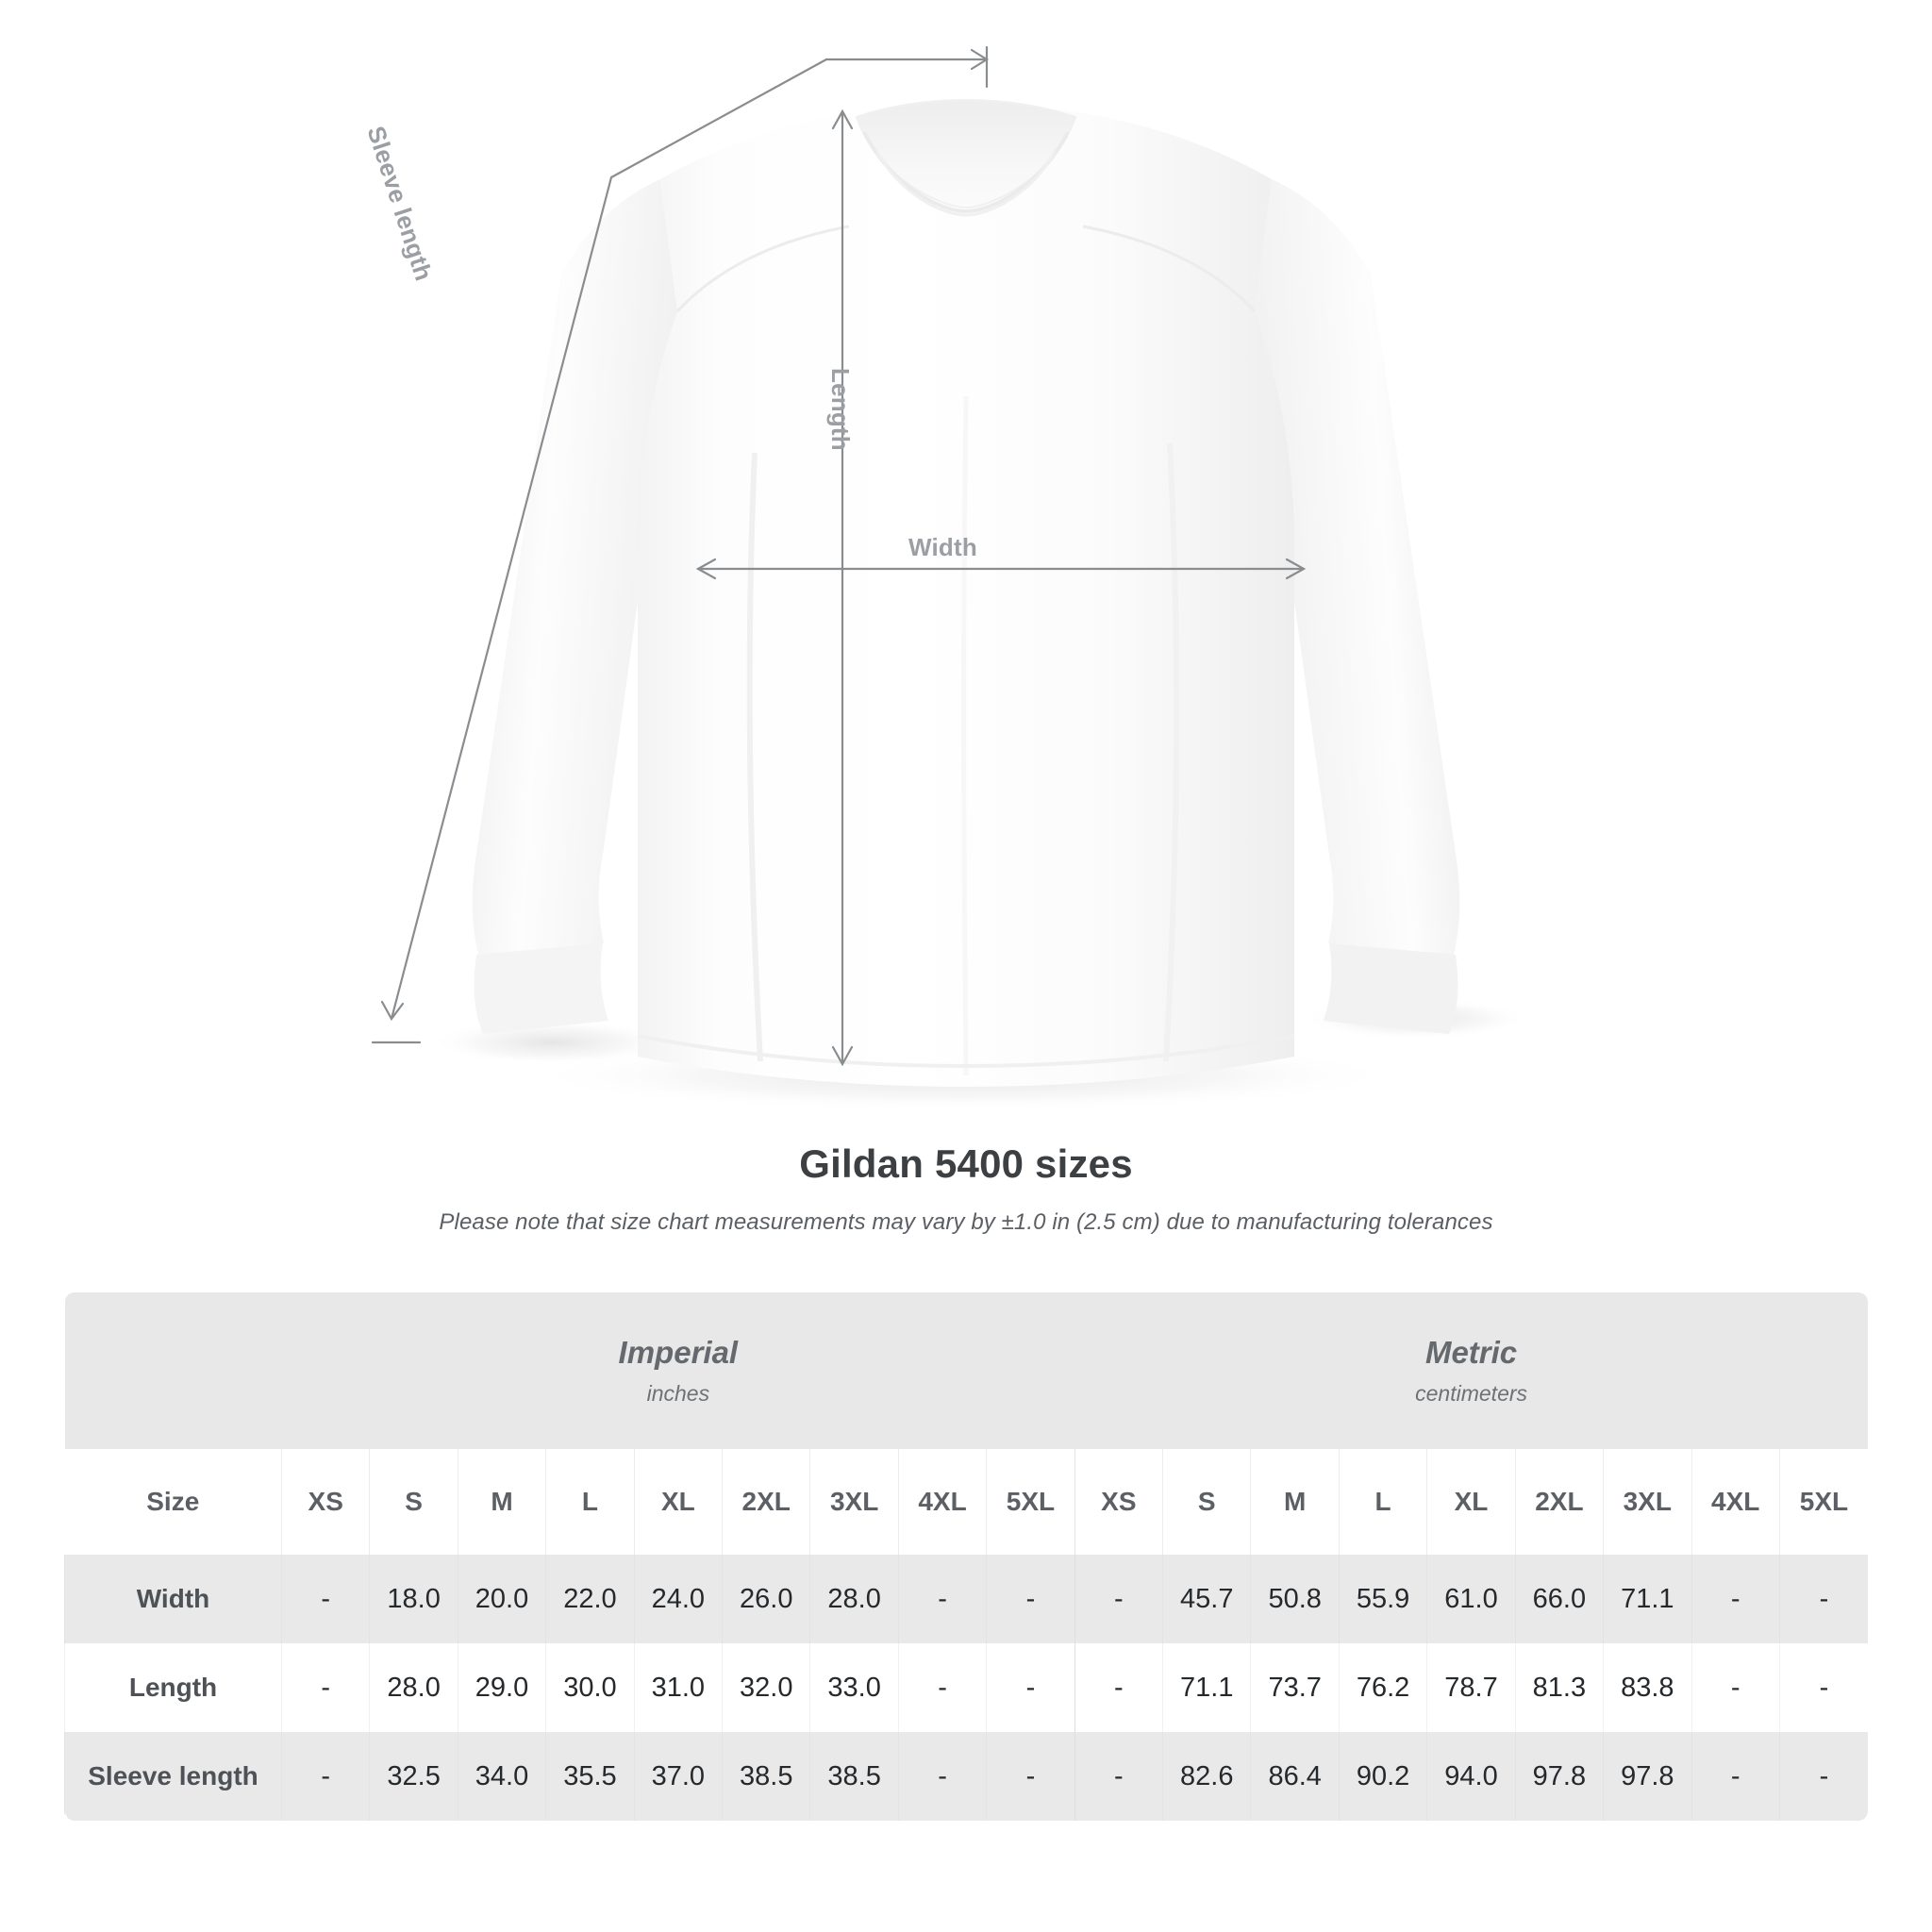  What do you see at coordinates (541, 989) in the screenshot?
I see `left-cuff` at bounding box center [541, 989].